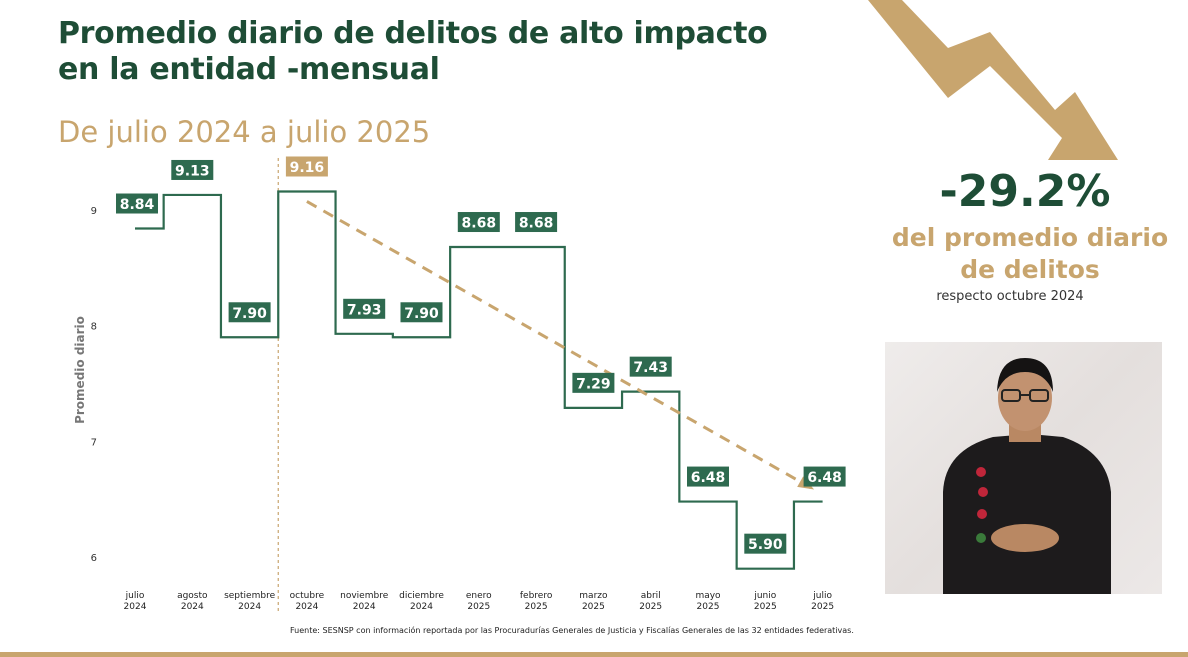 Image resolution: width=1188 pixels, height=657 pixels. Describe the element at coordinates (536, 596) in the screenshot. I see `x-tick-month: febrero` at that location.